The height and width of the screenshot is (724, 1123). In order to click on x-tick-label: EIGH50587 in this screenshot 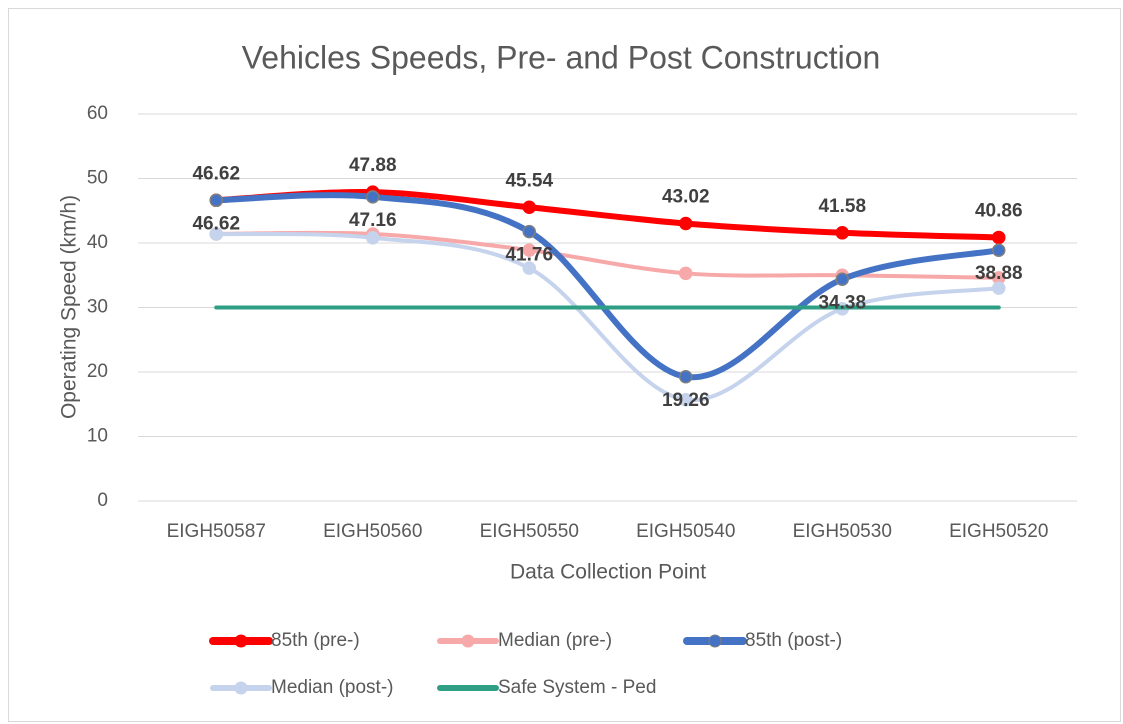, I will do `click(216, 531)`.